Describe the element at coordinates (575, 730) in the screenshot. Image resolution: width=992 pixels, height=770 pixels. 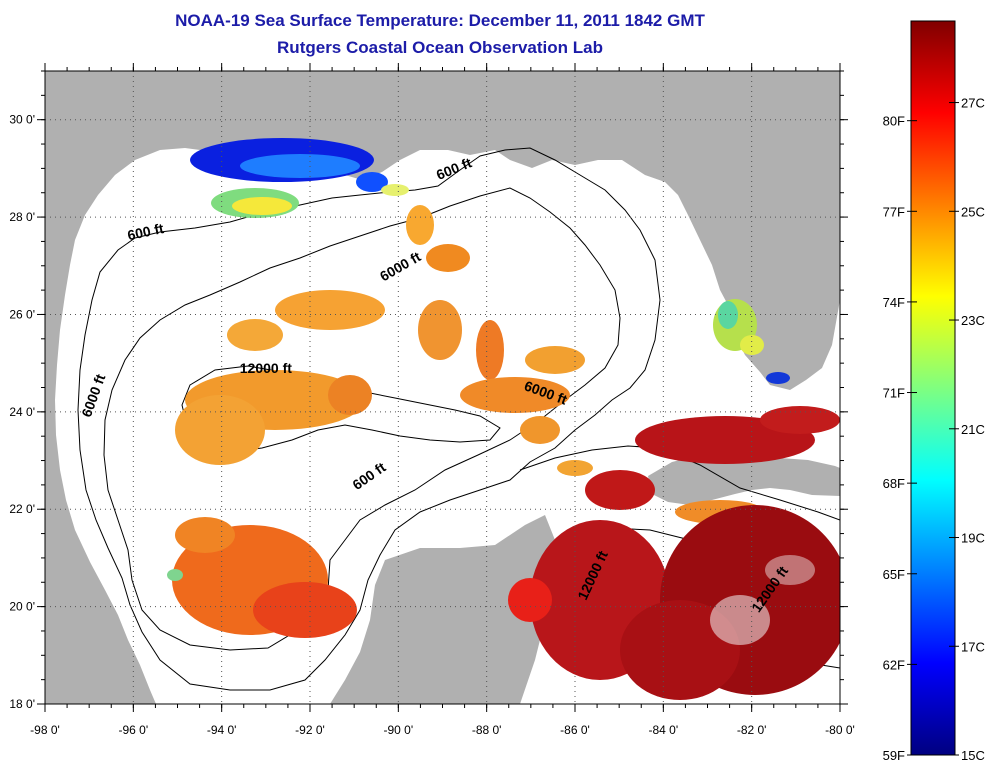
I see `lon-tick-label: -86 0'` at that location.